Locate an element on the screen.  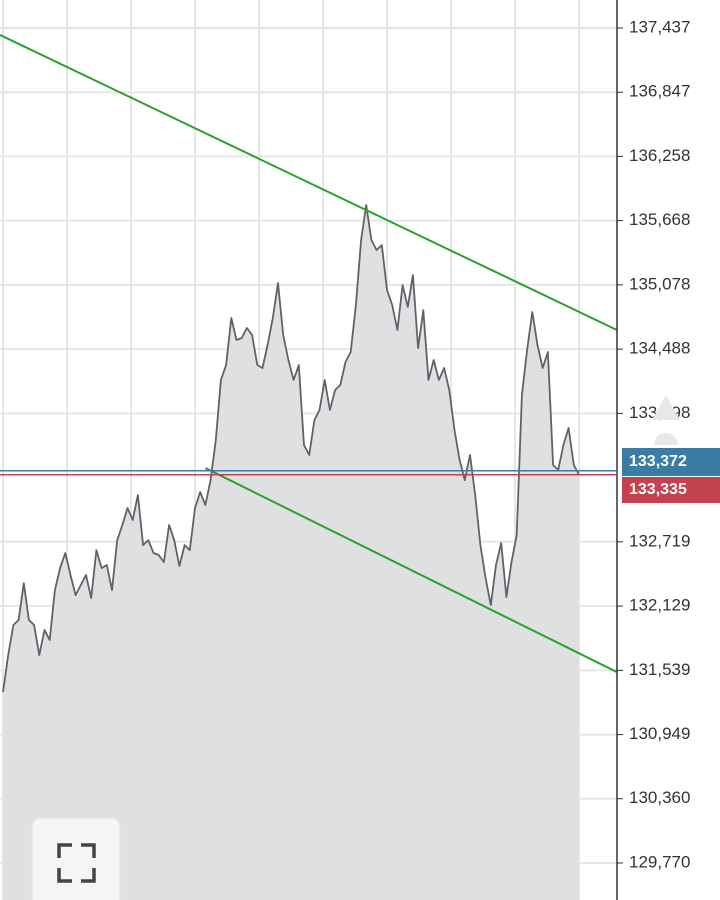
price-badge-label: 133,372 is located at coordinates (658, 461).